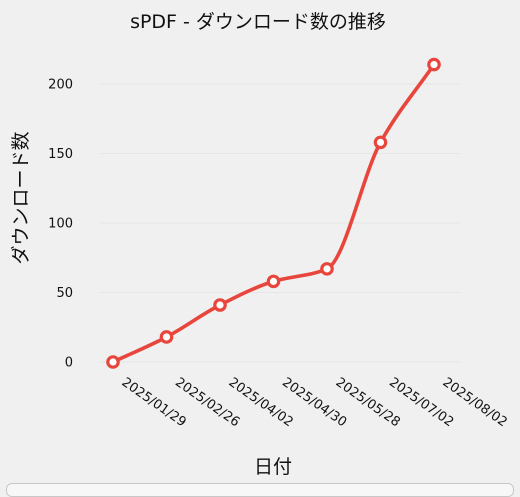 The image size is (520, 497). I want to click on y-axis-ticks: 0 50 100 150 200, so click(60, 224).